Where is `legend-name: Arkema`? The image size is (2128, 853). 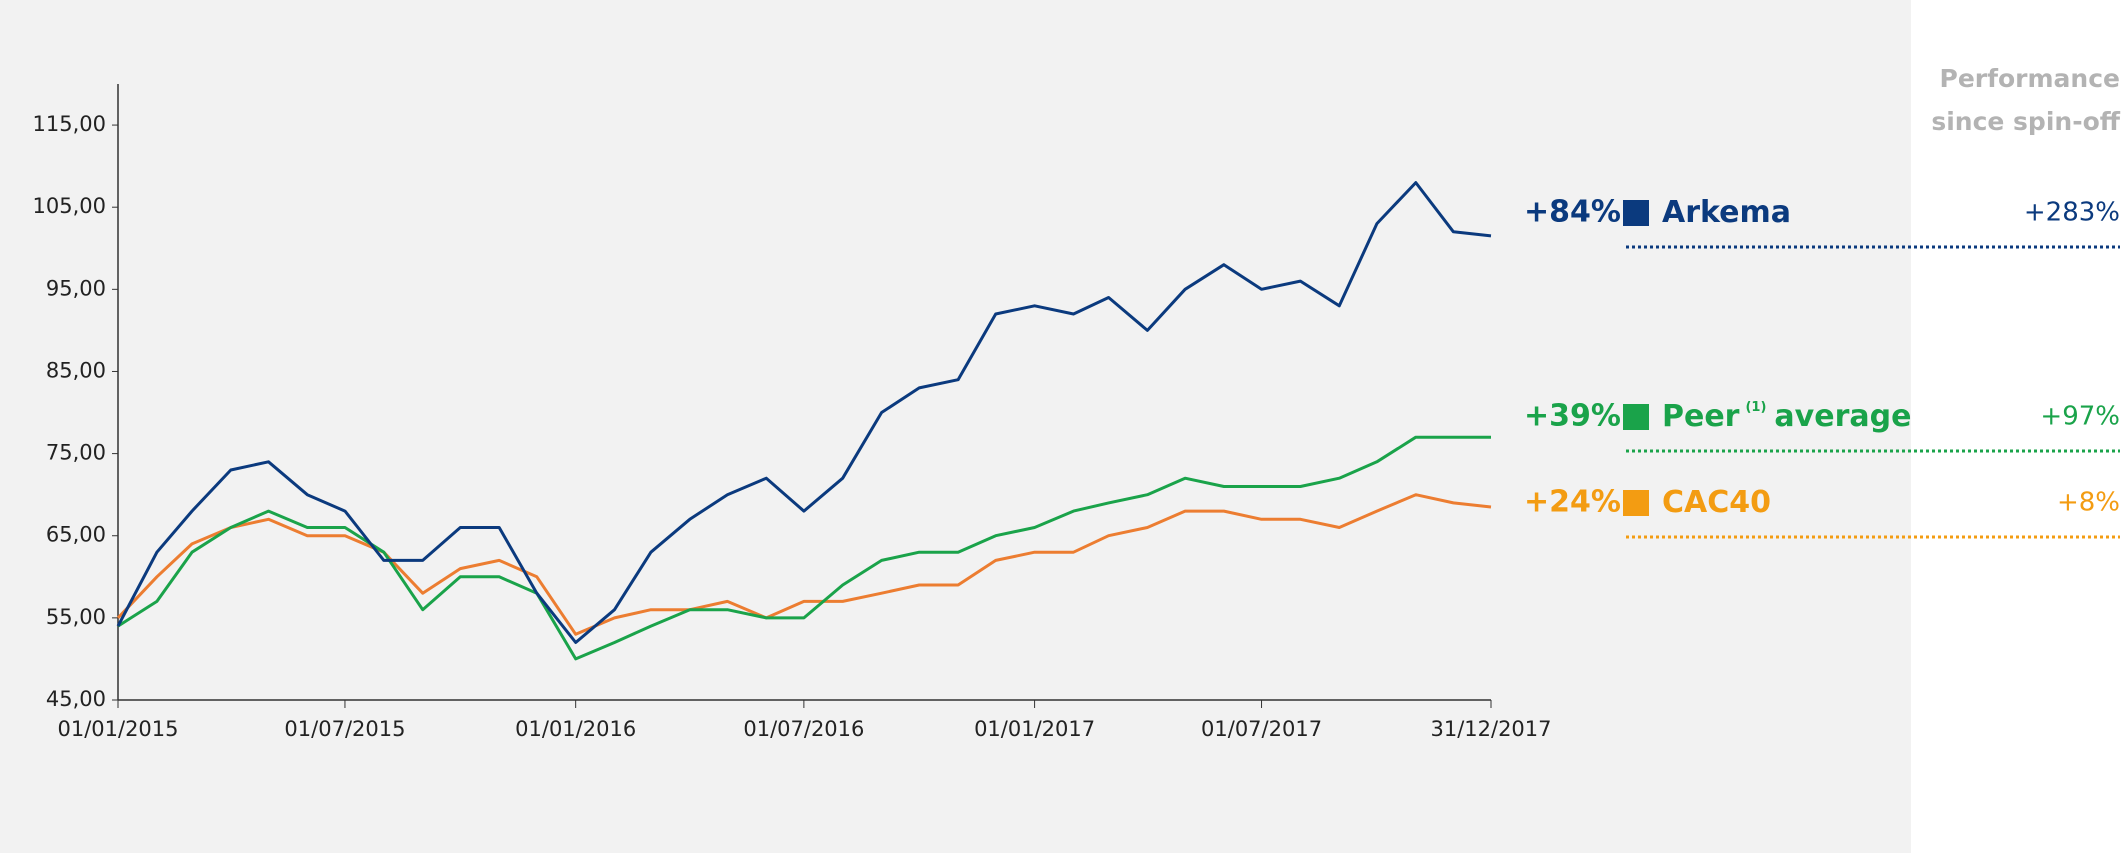
legend-name: Arkema is located at coordinates (1726, 212).